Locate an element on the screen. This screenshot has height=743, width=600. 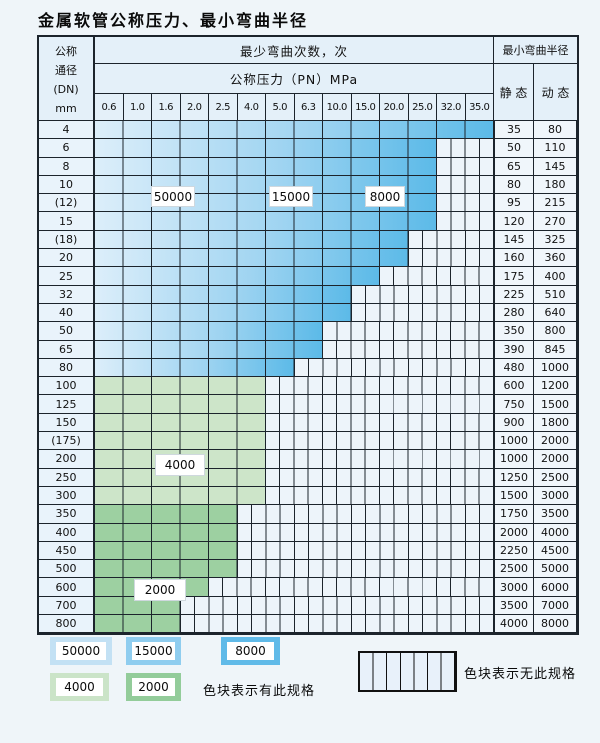
dynamic-radius-value: 8000 is located at coordinates (555, 624).